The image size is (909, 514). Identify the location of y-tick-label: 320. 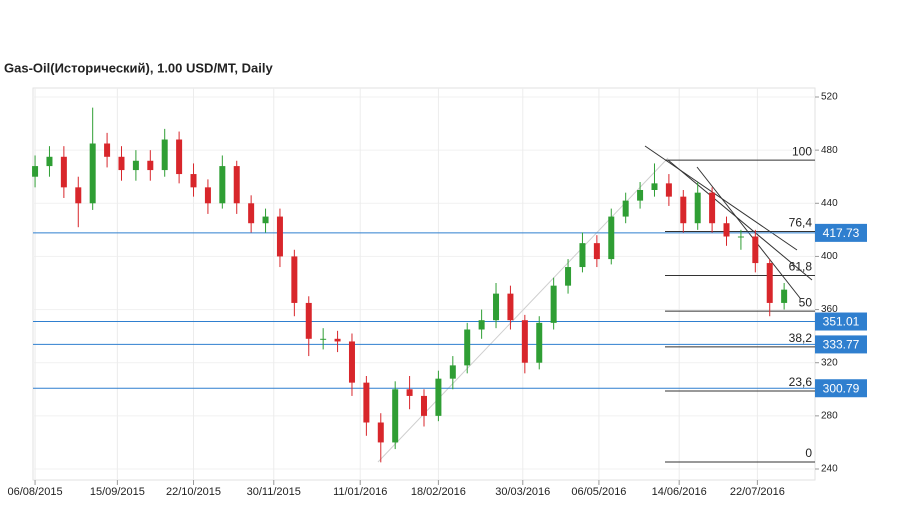
(829, 362).